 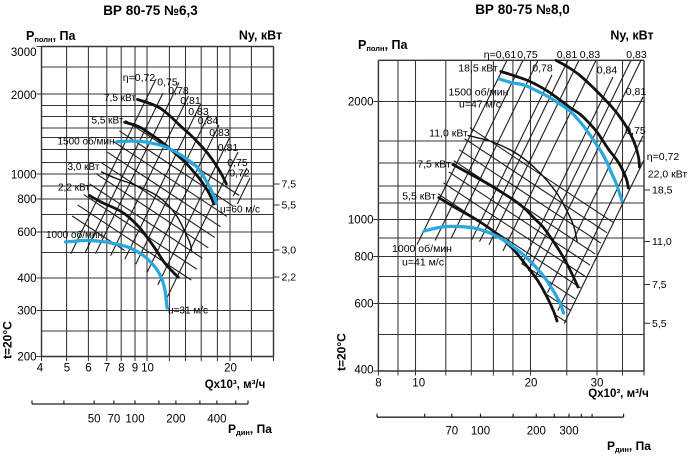 What do you see at coordinates (522, 9) in the screenshot?
I see `svg-text: ВР 80-75 №8,0` at bounding box center [522, 9].